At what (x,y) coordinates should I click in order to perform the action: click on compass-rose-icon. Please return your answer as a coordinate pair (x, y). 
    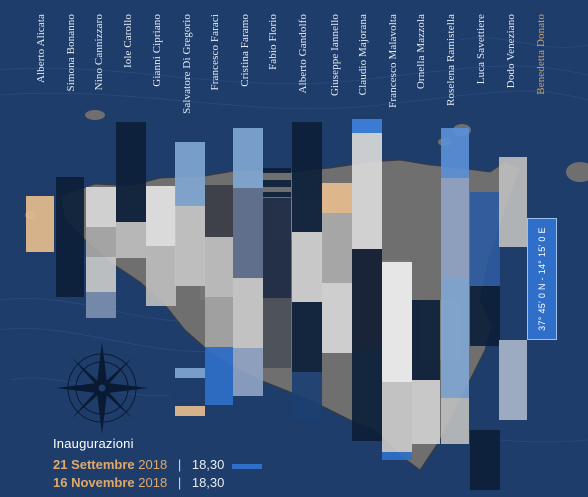
    Looking at the image, I should click on (102, 388).